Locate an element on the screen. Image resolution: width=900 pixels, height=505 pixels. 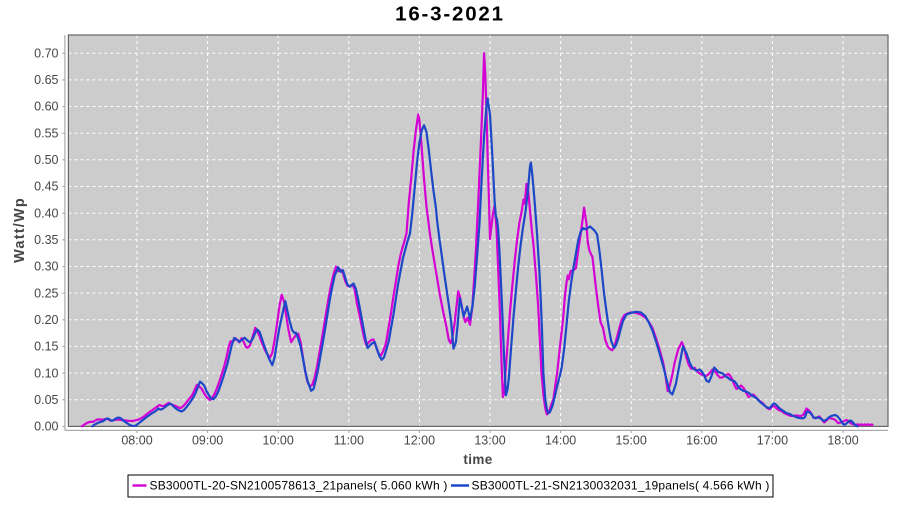
svg-text: 0.45 is located at coordinates (46, 187).